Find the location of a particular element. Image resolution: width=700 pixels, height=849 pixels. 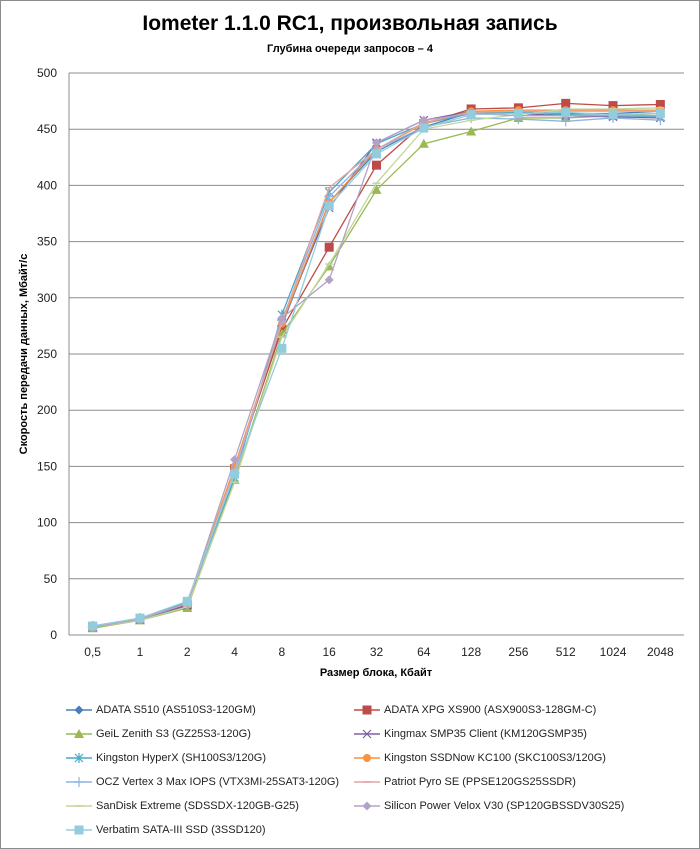

legend-item: Kingston SSDNow KC100 (SKC100S3/120G) is located at coordinates (479, 758).